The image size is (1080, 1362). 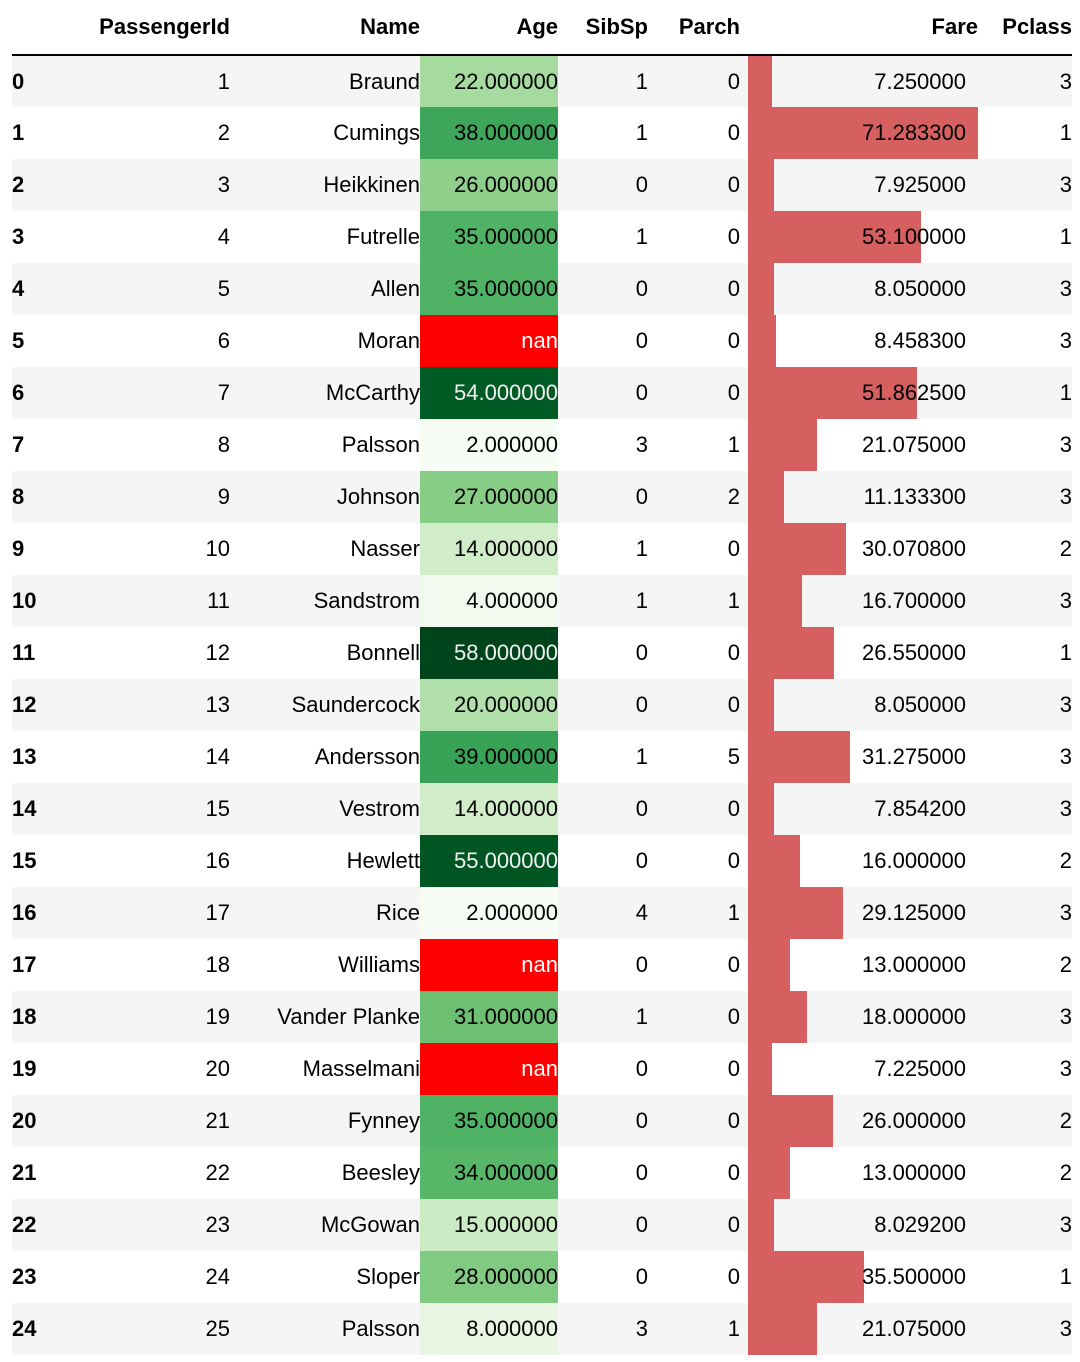 I want to click on row-index: 18, so click(x=24, y=1016).